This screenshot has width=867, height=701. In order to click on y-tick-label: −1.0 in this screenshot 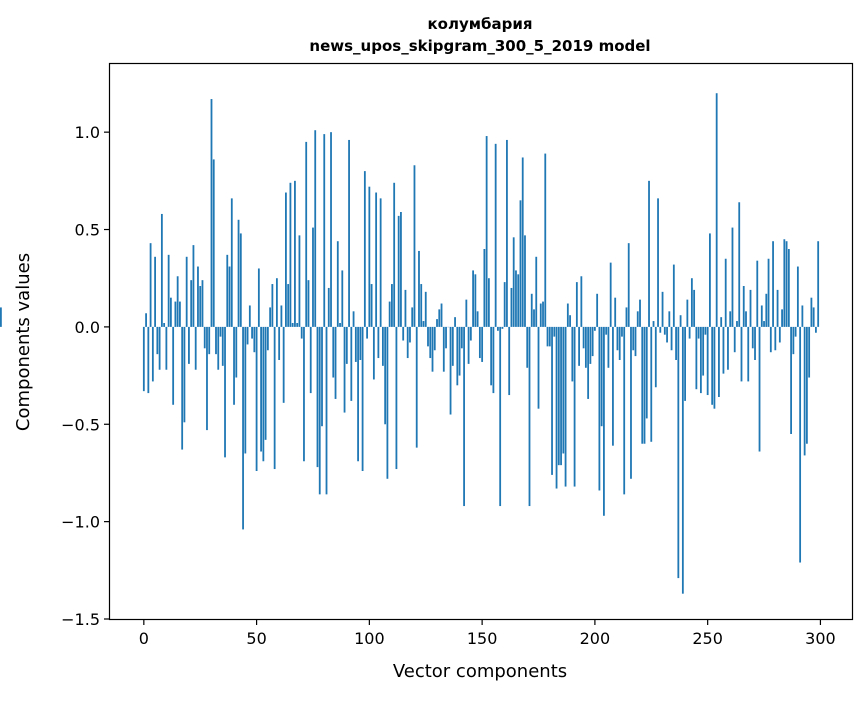, I will do `click(80, 522)`.